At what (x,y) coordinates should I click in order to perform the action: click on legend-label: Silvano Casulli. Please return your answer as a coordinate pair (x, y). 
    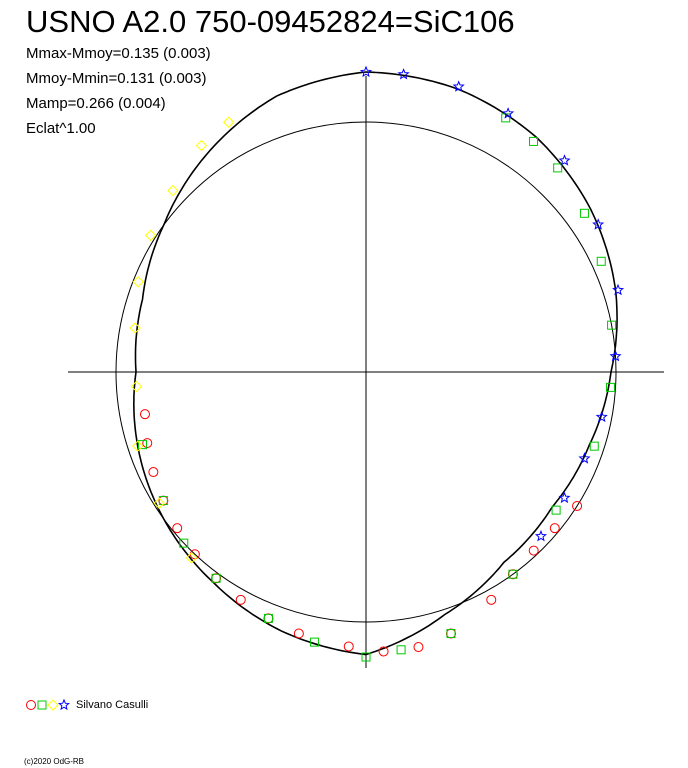
    Looking at the image, I should click on (112, 705).